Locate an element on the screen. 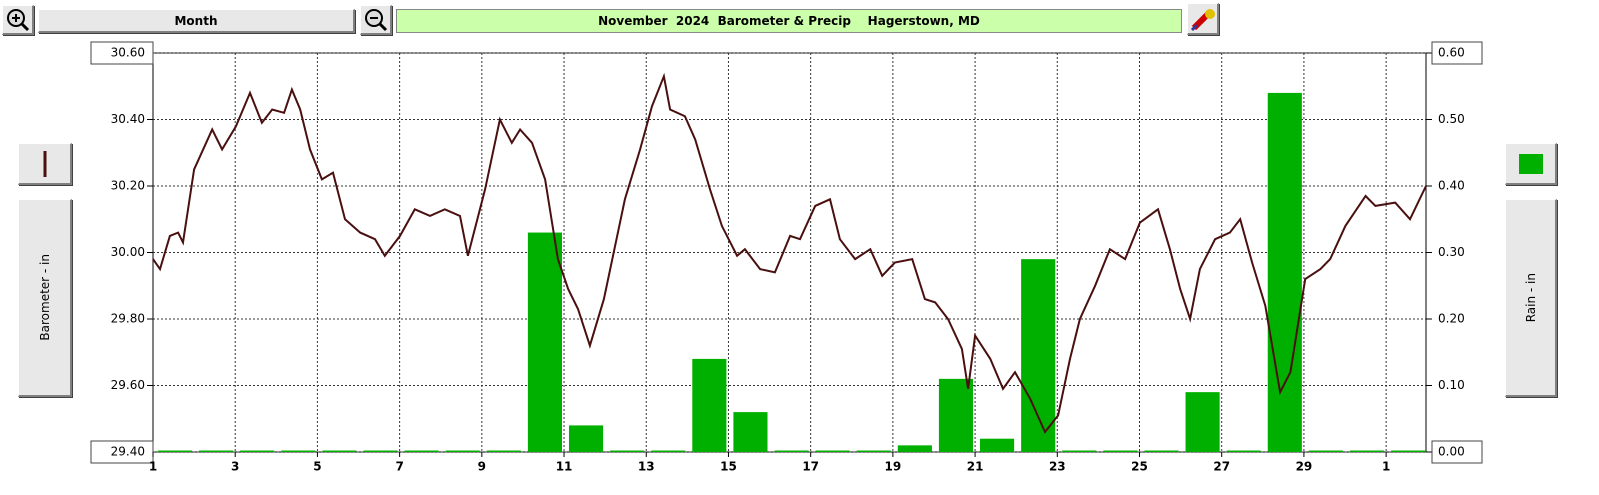 The image size is (1599, 495). y2-tick-label: 0.30 is located at coordinates (1451, 252).